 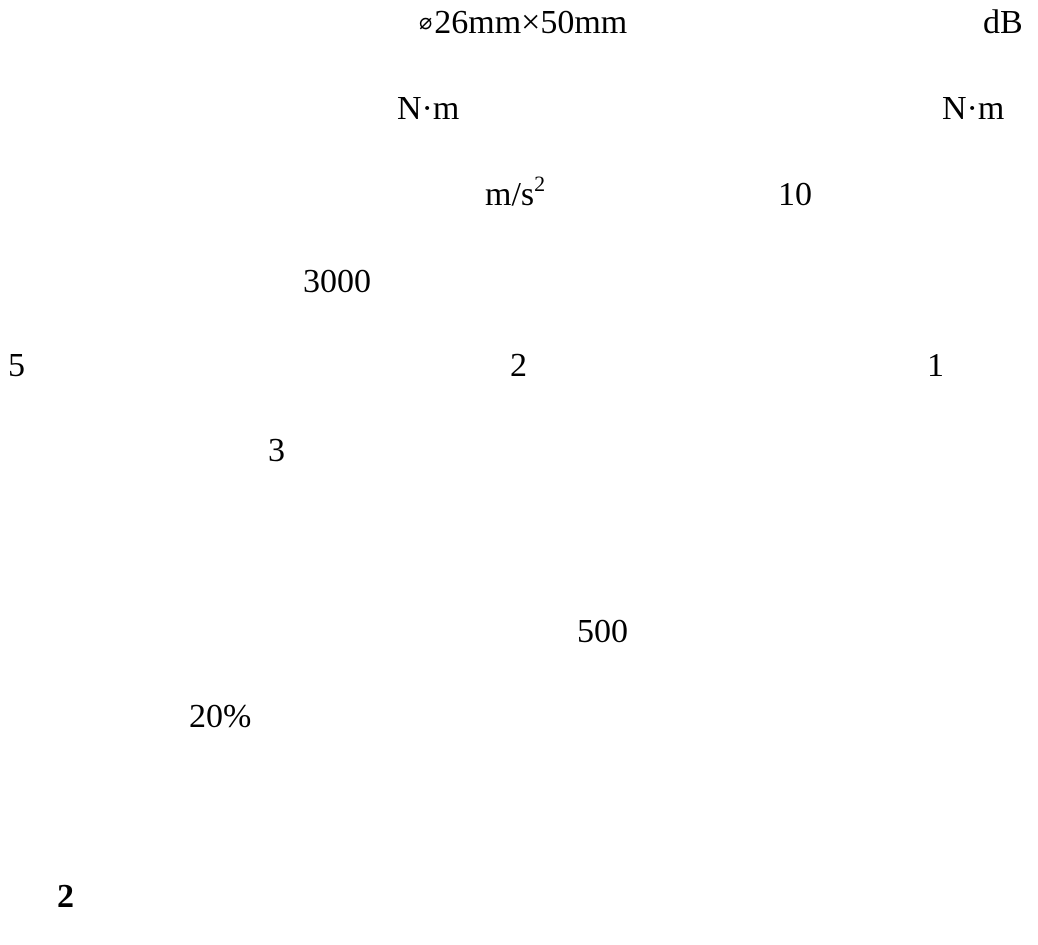 I want to click on dimension-text: ⌀26mm×50mm, so click(x=523, y=24).